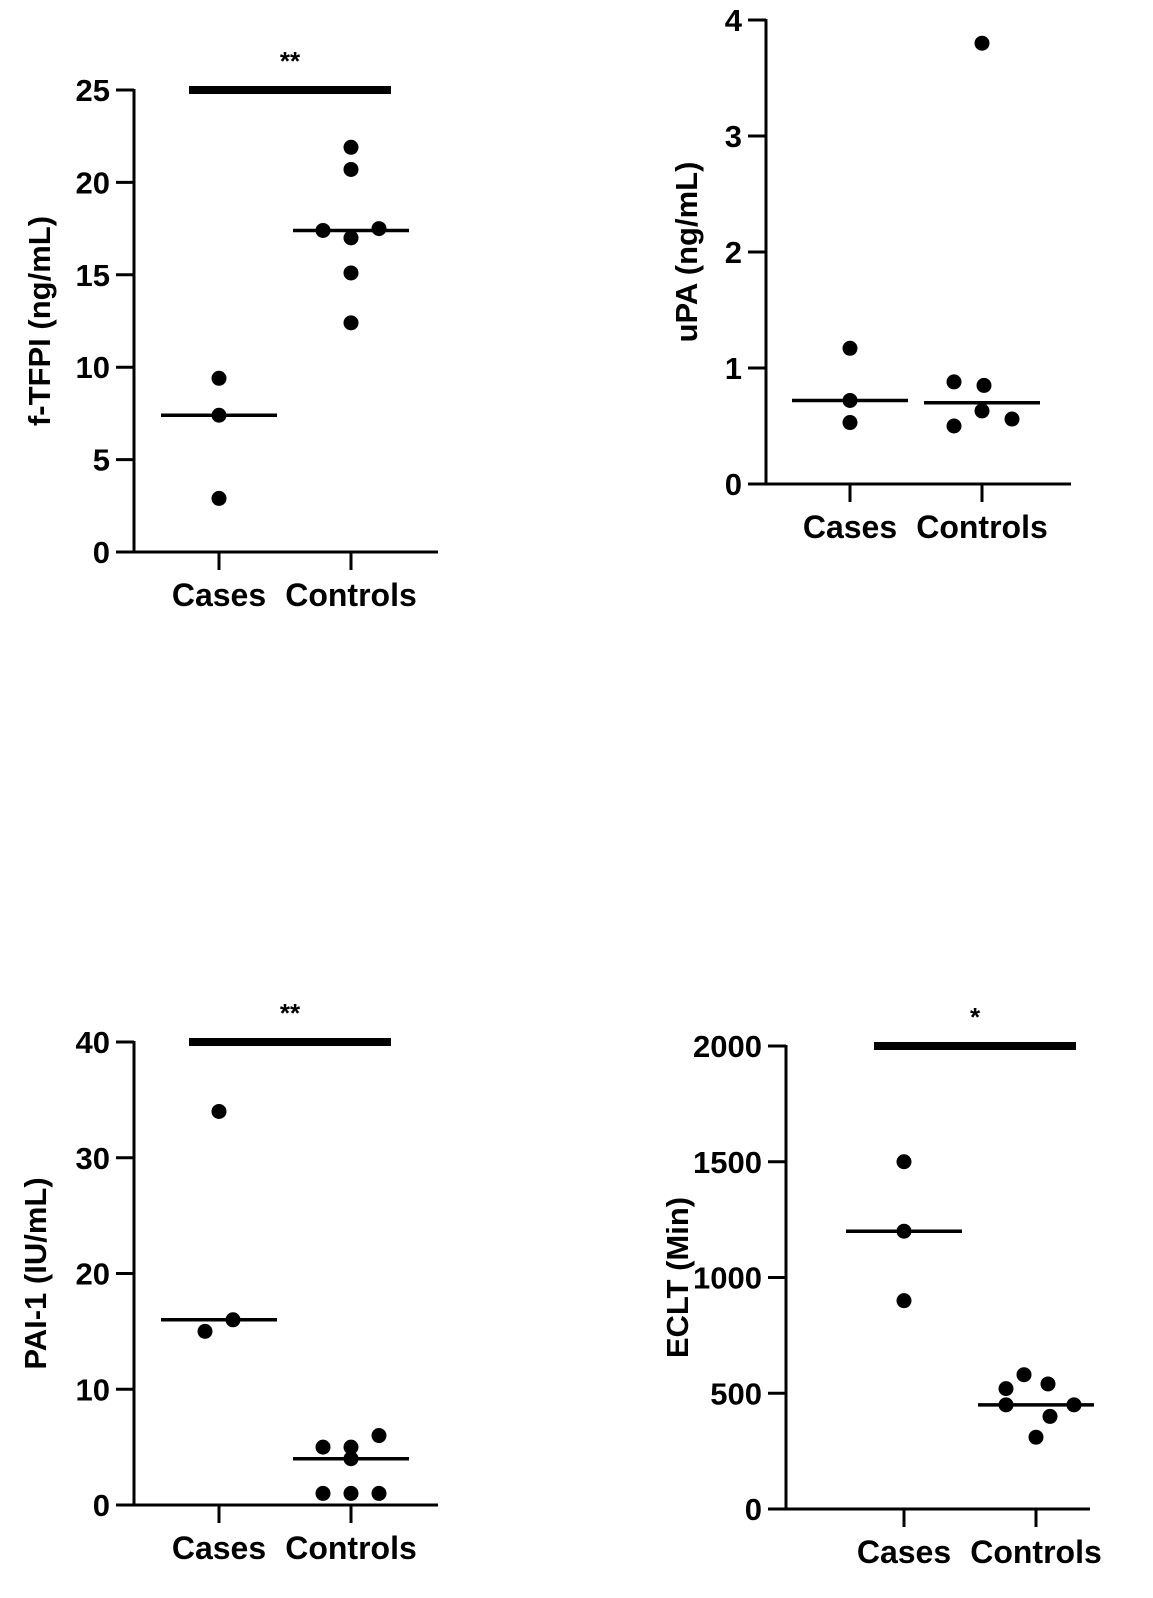 Image resolution: width=1153 pixels, height=1598 pixels. I want to click on y-tick-label: 1500, so click(727, 1162).